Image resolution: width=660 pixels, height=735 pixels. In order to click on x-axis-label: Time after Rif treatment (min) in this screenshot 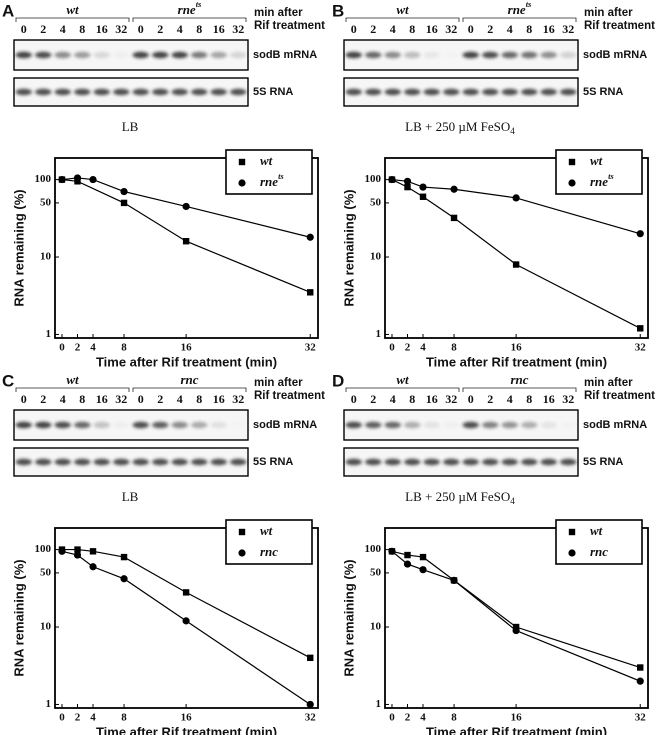, I will do `click(516, 361)`.